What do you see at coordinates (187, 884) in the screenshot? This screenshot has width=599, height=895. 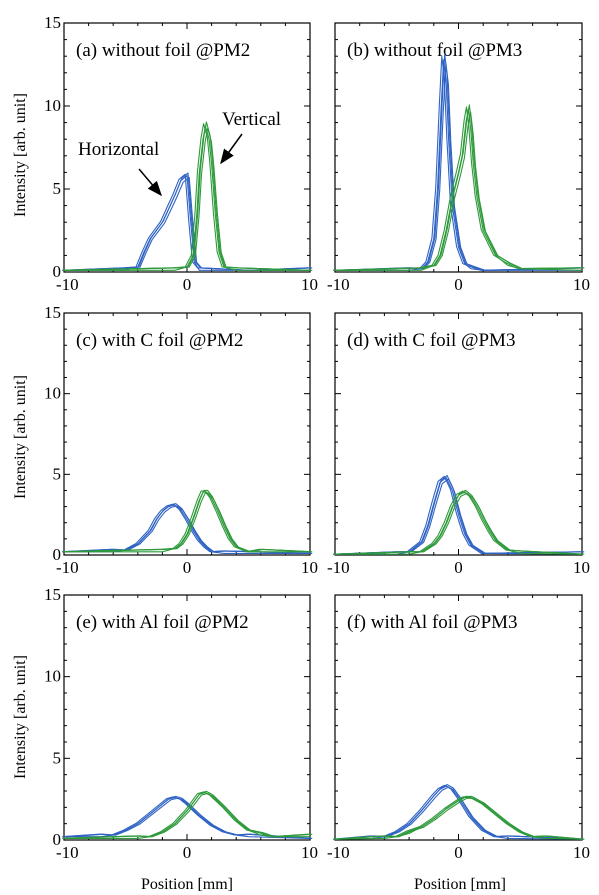 I see `x-axis-title-left: Position [mm]` at bounding box center [187, 884].